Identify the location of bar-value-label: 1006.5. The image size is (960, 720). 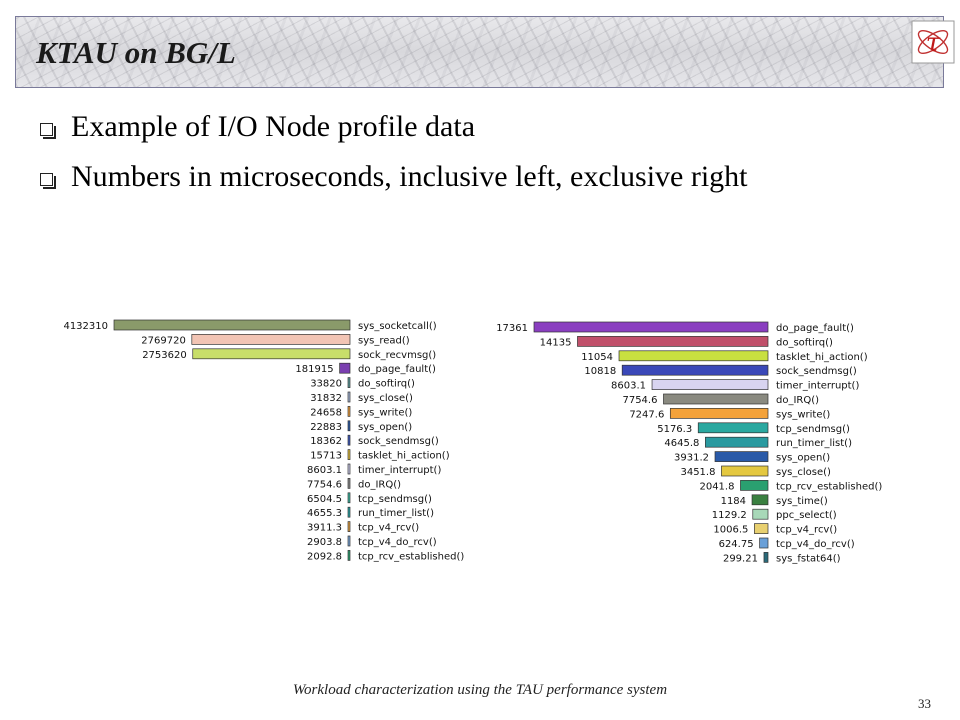
(730, 530).